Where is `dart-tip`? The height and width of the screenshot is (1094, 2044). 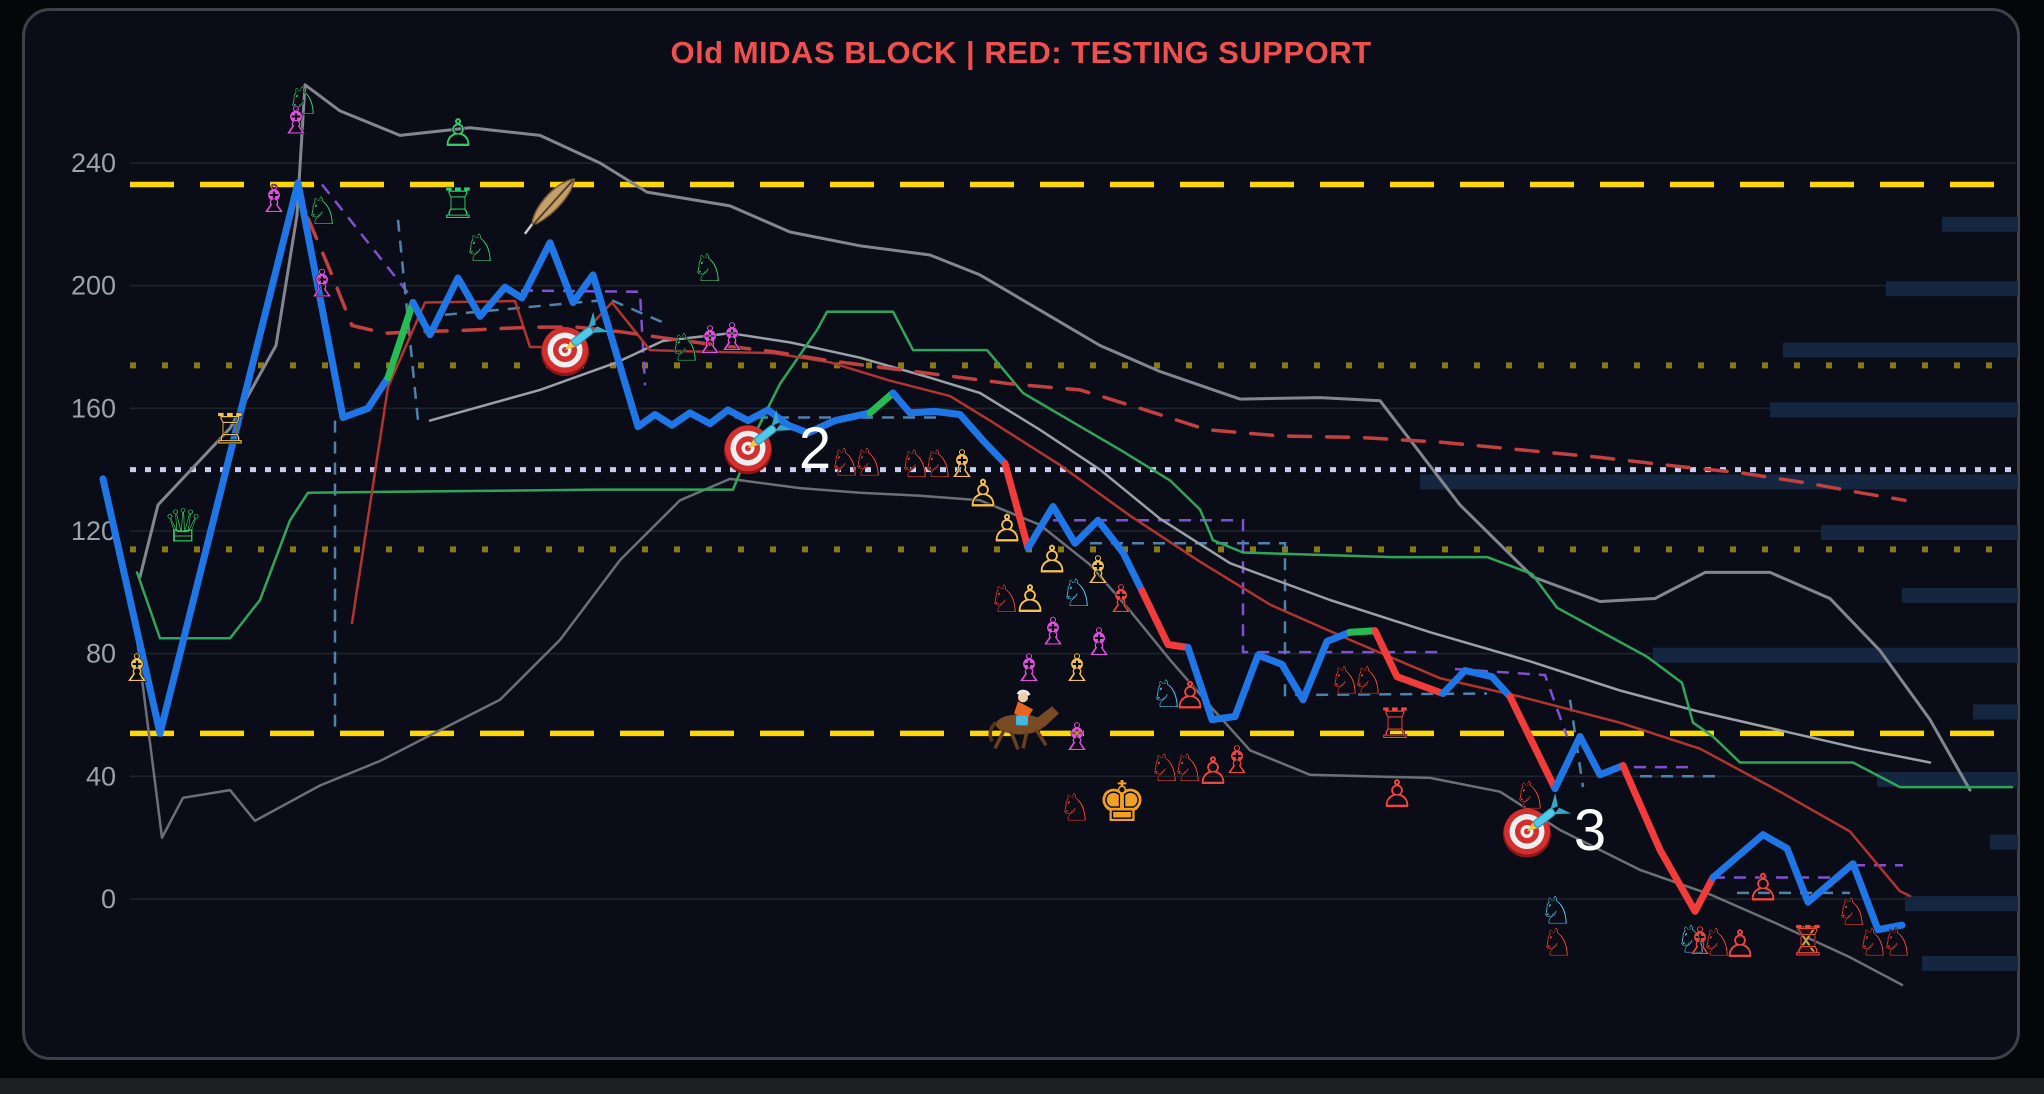 dart-tip is located at coordinates (1533, 826).